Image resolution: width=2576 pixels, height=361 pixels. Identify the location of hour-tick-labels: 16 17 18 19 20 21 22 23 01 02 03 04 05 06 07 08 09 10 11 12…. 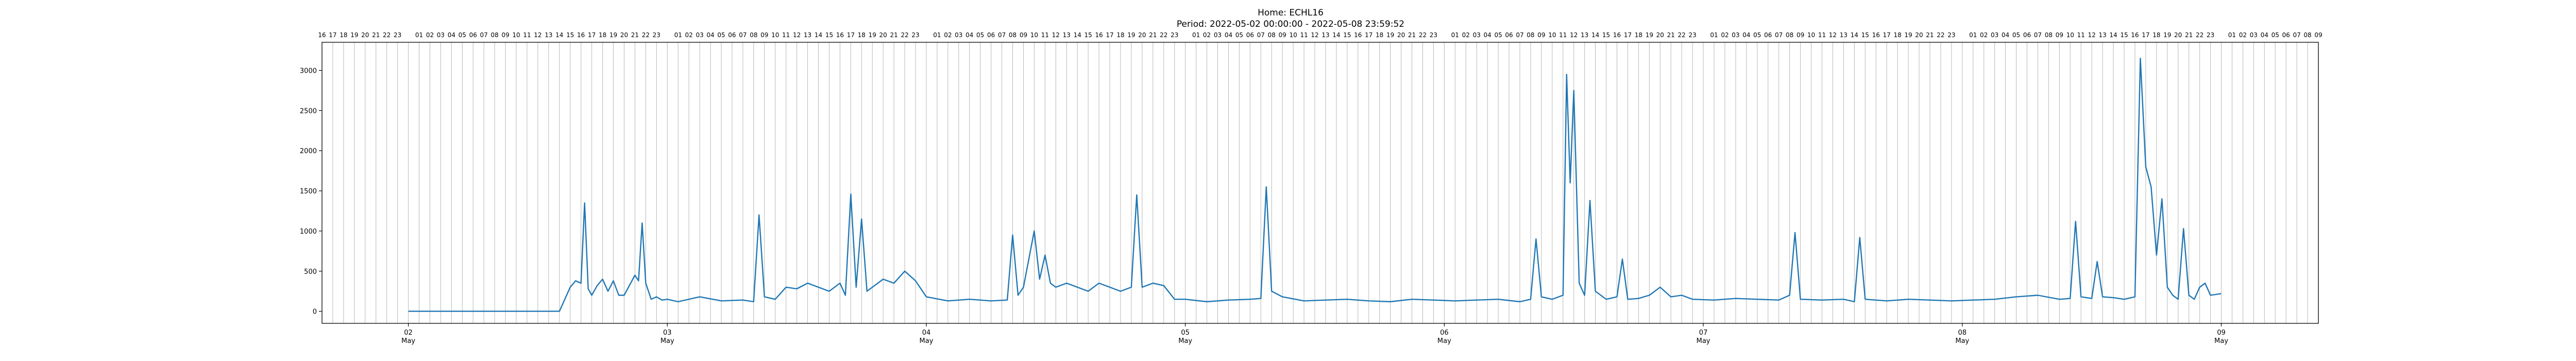
(1320, 35).